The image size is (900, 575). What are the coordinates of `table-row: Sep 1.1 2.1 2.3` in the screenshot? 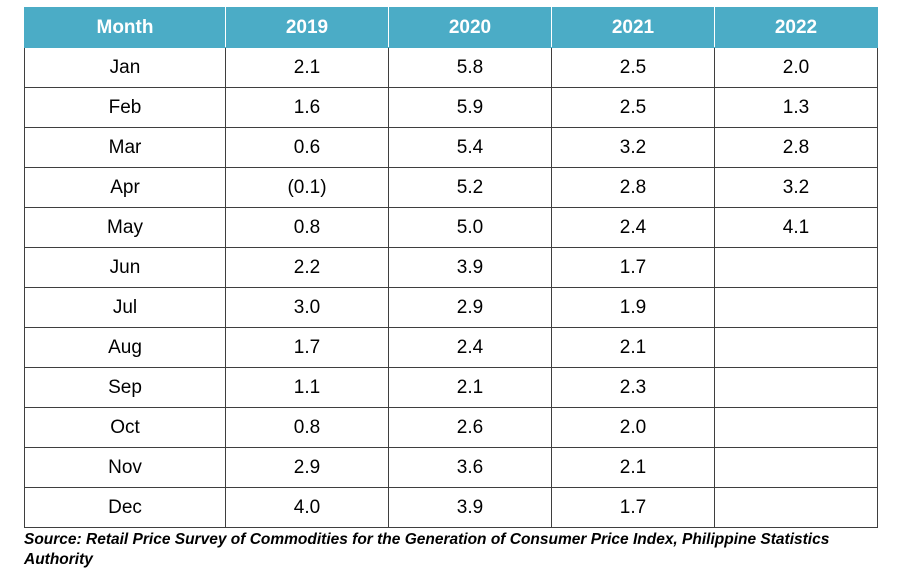 It's located at (451, 387).